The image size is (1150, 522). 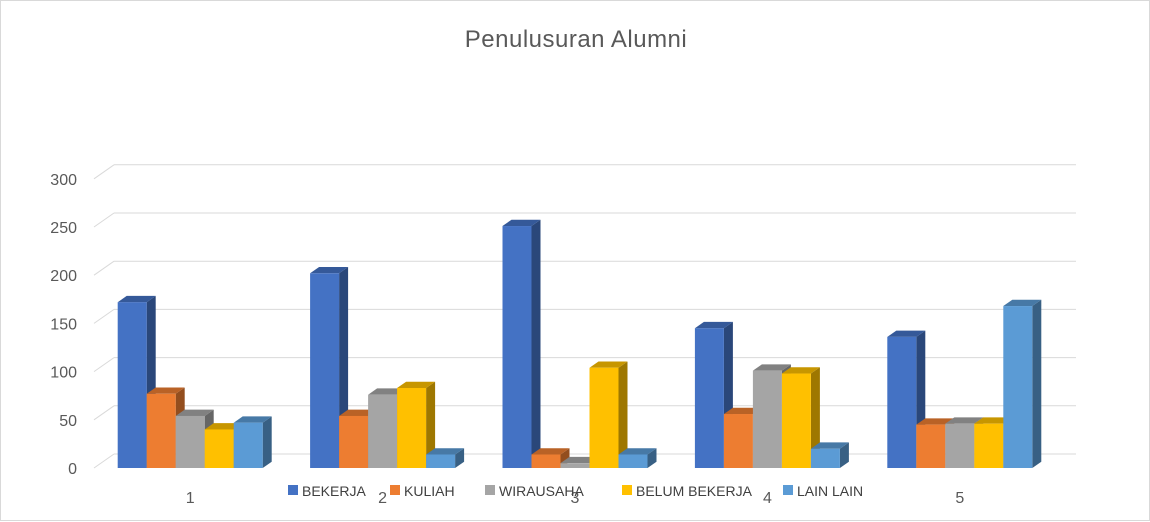 I want to click on legend-label: BELUM BEKERJA, so click(x=694, y=491).